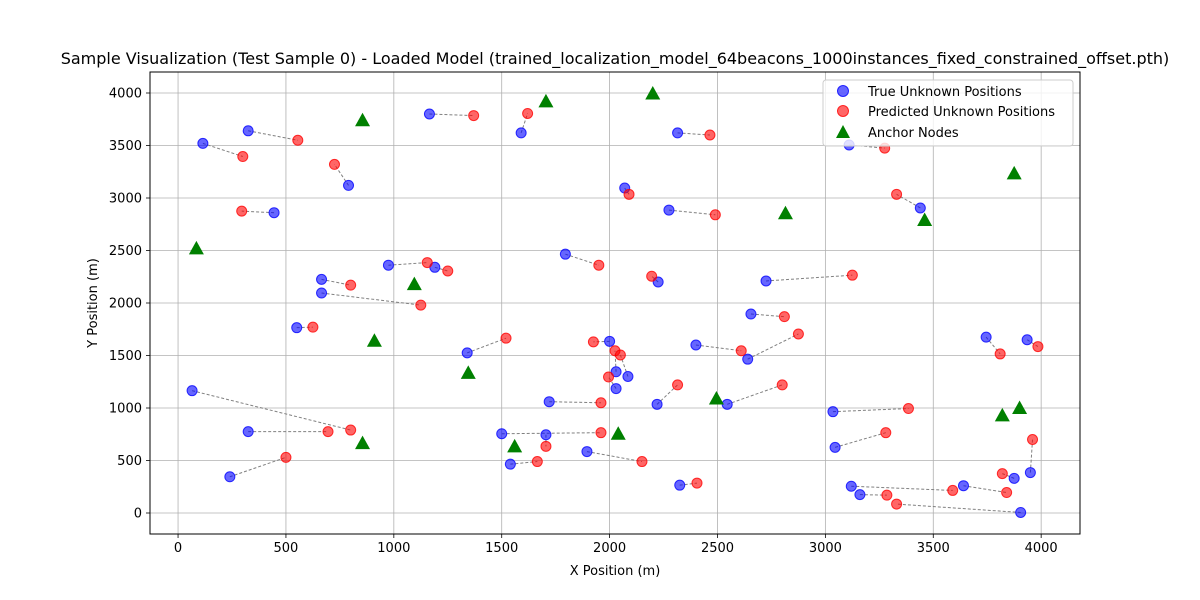 Image resolution: width=1200 pixels, height=600 pixels. Describe the element at coordinates (129, 304) in the screenshot. I see `y-axis-ticks: 0 500 1000 1500 2000 2500 3000 3500 4000` at that location.